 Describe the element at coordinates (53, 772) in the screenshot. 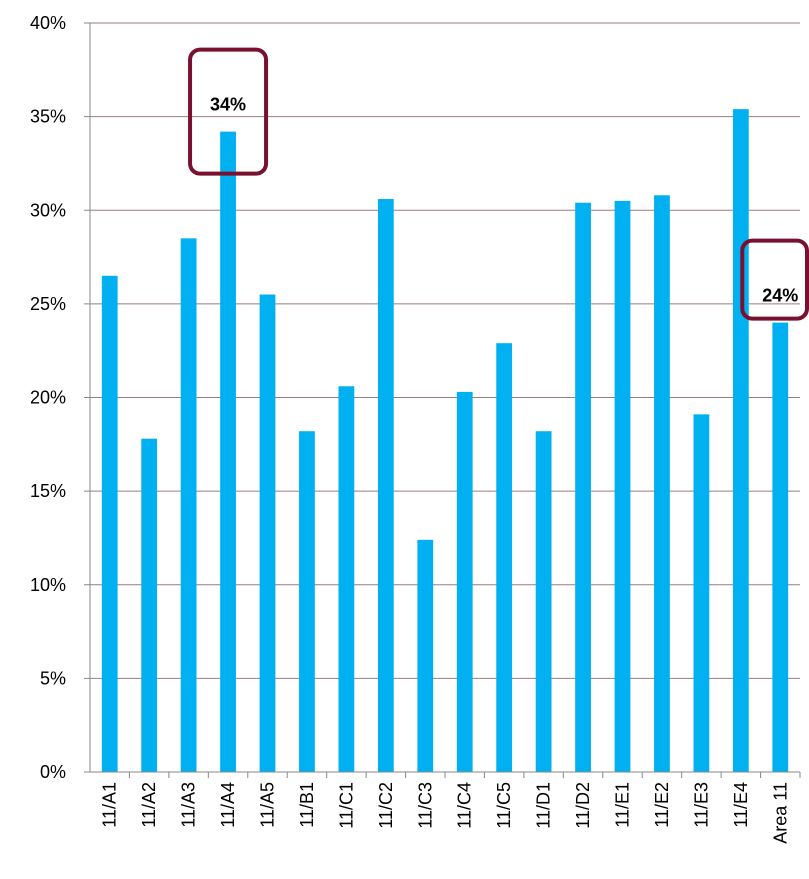

I see `y-tick-label: 0%` at that location.